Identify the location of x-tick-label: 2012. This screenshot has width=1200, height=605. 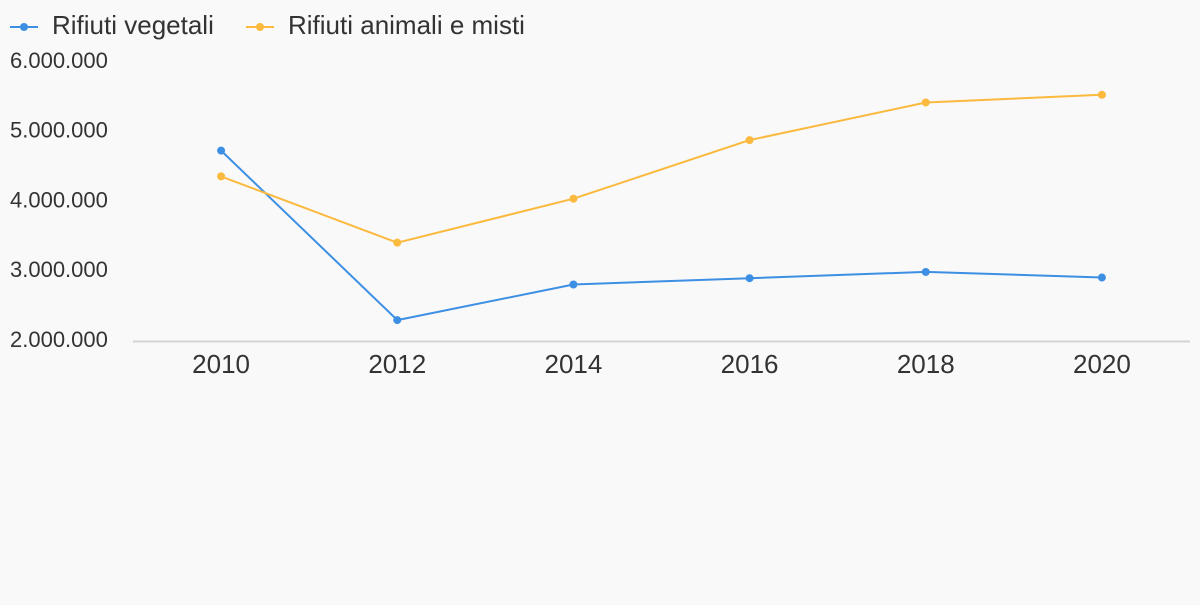
(397, 364).